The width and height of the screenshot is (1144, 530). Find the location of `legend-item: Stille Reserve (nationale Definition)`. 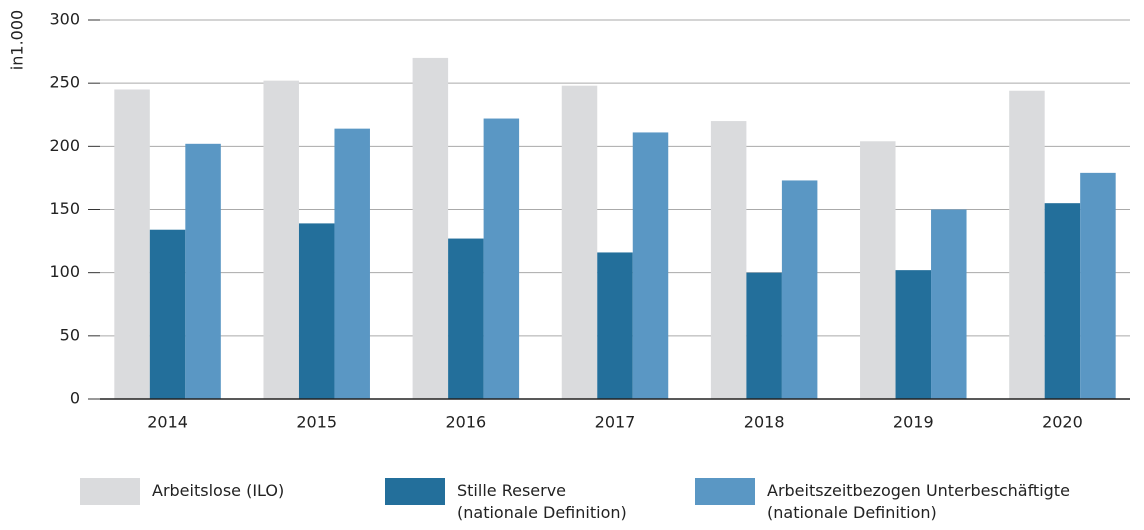

legend-item: Stille Reserve (nationale Definition) is located at coordinates (506, 501).